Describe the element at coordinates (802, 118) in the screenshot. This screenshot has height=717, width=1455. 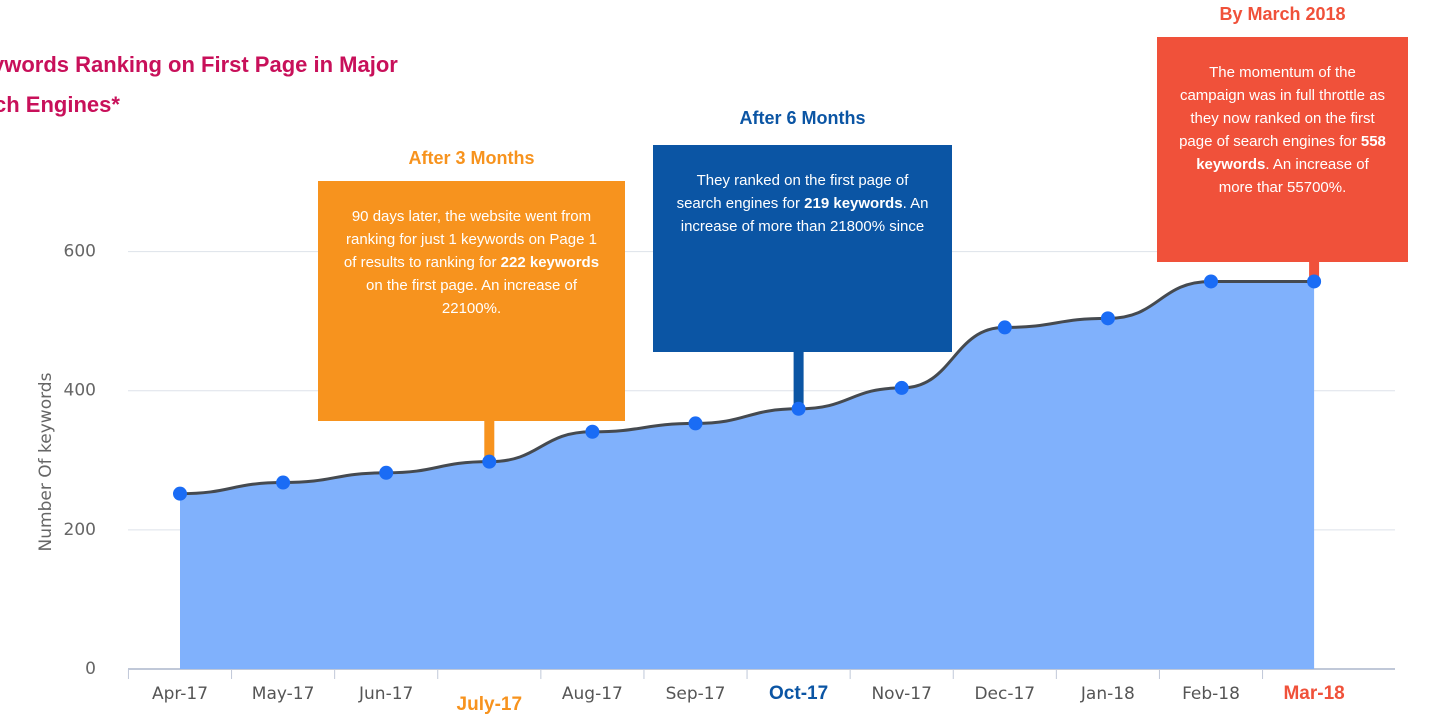
I see `callout-heading: After 6 Months` at that location.